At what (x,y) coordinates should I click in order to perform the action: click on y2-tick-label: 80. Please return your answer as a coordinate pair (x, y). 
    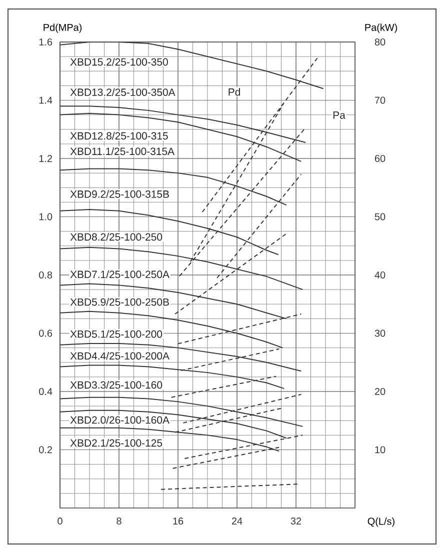
    Looking at the image, I should click on (380, 42).